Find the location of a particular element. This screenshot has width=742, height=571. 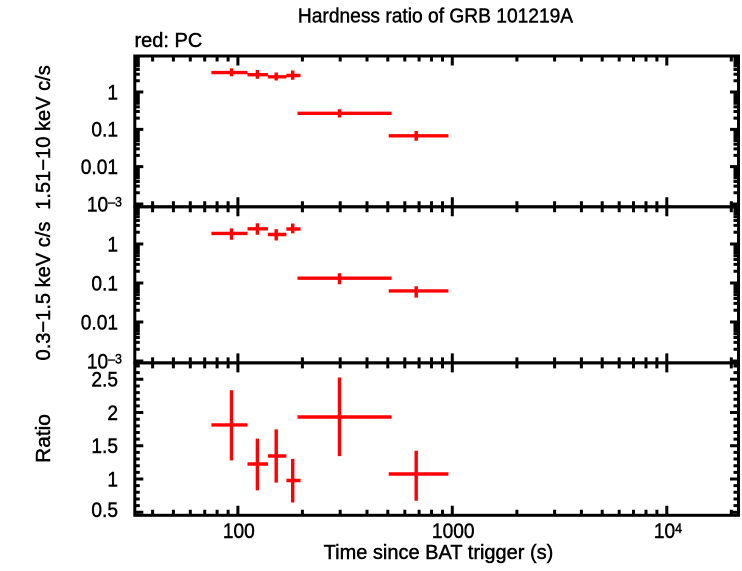

svg-text: 0.5 is located at coordinates (104, 510).